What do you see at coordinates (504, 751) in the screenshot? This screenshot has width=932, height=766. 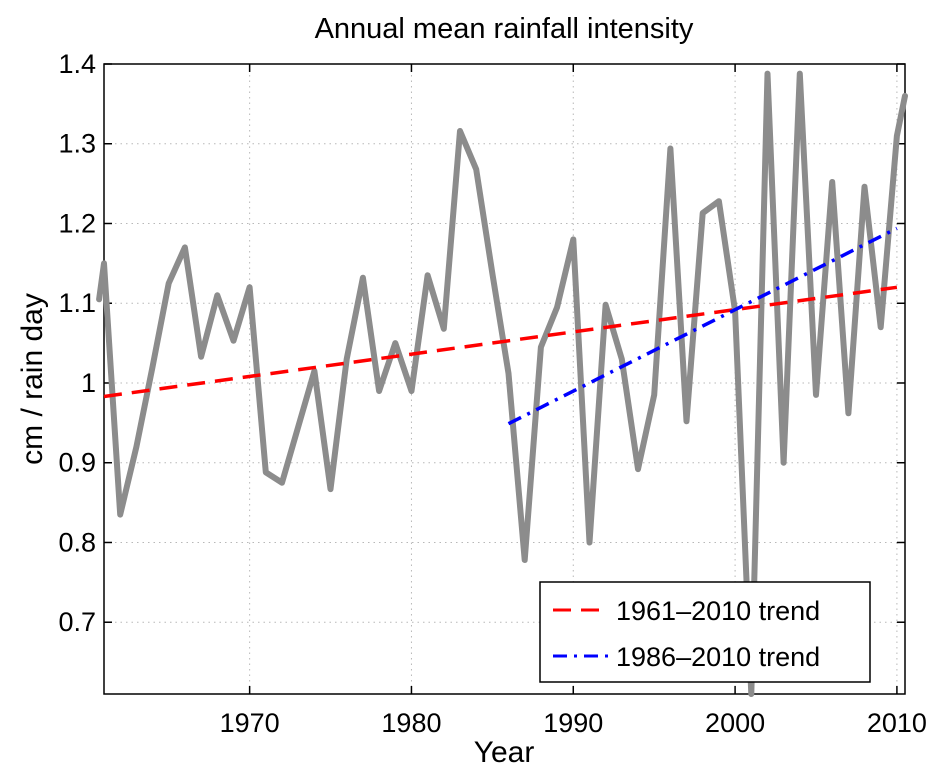 I see `x-axis-label: Year` at bounding box center [504, 751].